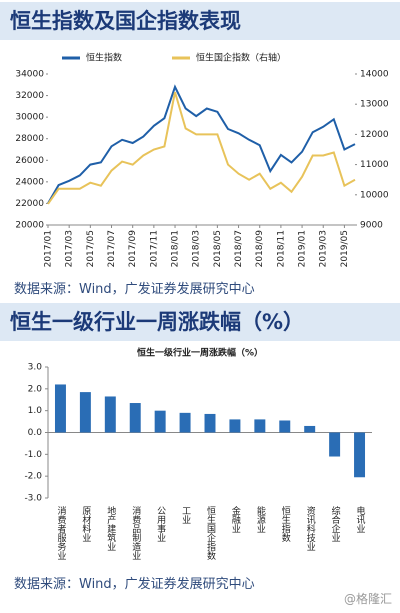 This screenshot has width=400, height=613. I want to click on y2-tick-label: 10000, so click(374, 195).